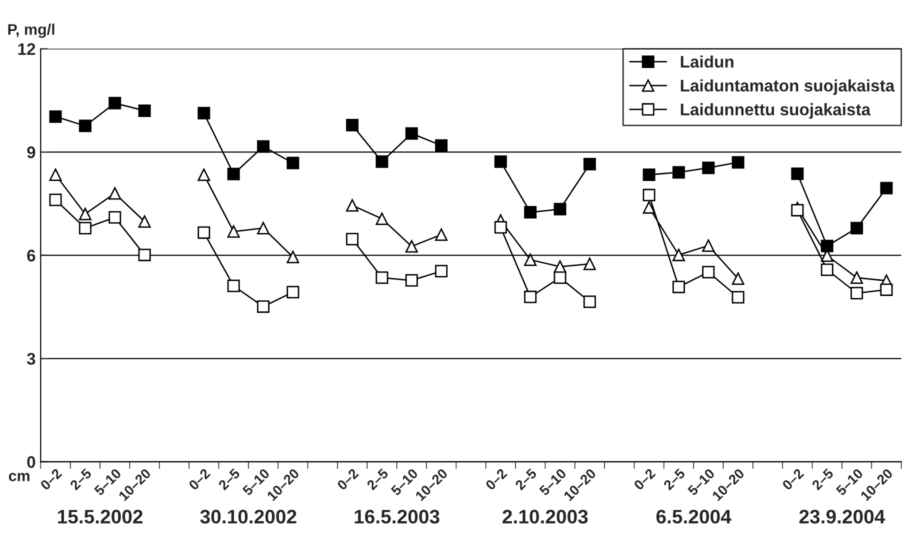 This screenshot has width=904, height=542. Describe the element at coordinates (787, 87) in the screenshot. I see `legend-label: Laiduntamaton suojakaista` at that location.